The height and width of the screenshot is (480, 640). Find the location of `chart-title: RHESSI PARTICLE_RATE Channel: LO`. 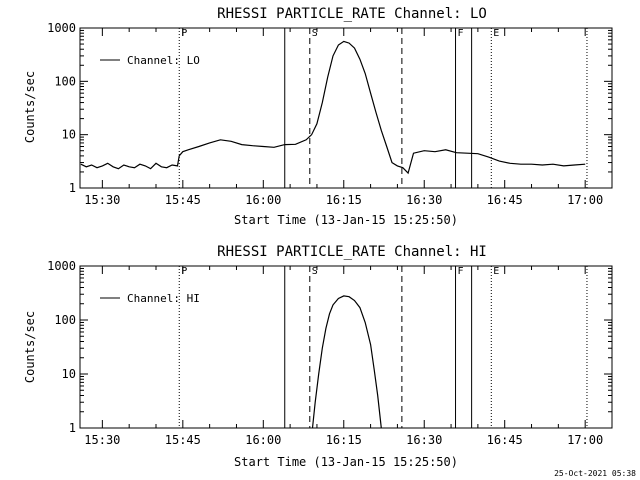

chart-title: RHESSI PARTICLE_RATE Channel: LO is located at coordinates (352, 14).